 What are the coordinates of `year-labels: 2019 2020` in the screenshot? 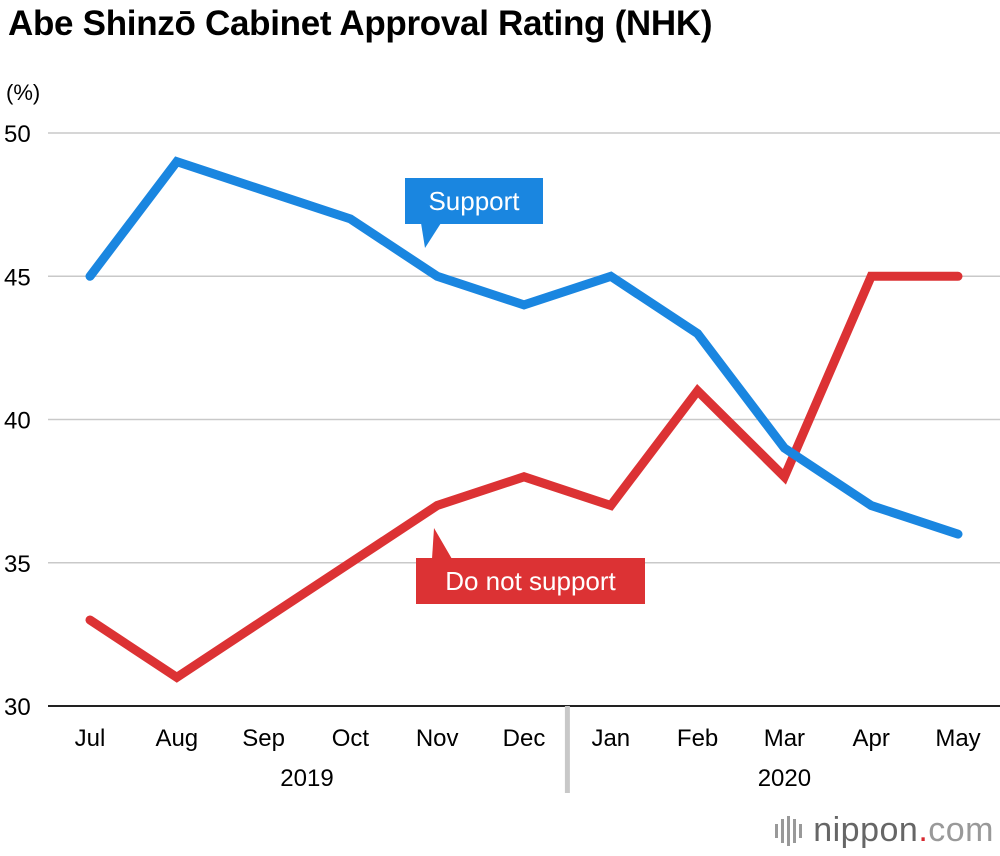 It's located at (545, 778).